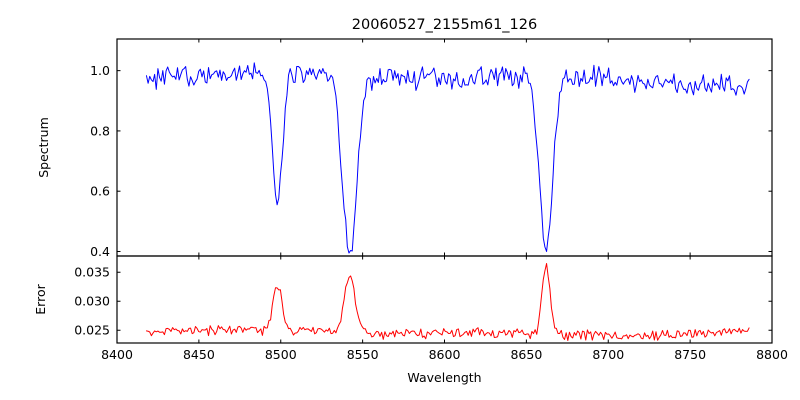 This screenshot has height=400, width=800. What do you see at coordinates (447, 302) in the screenshot?
I see `trace-error` at bounding box center [447, 302].